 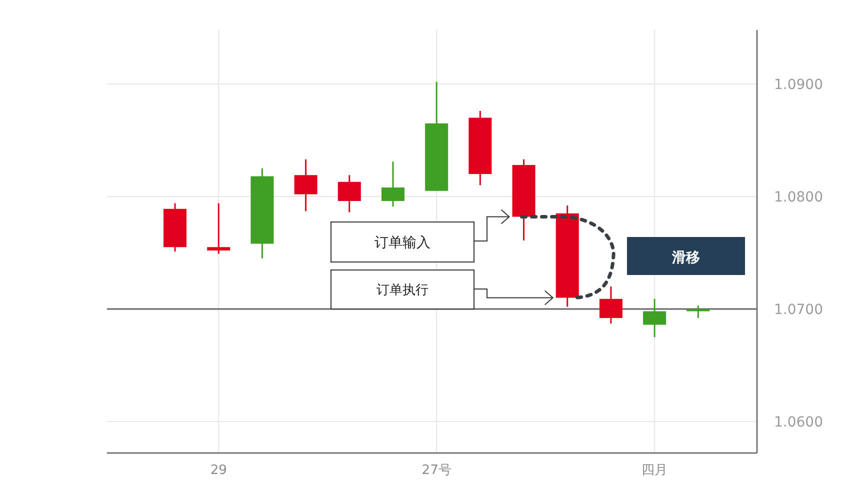 I want to click on x-tick-label: 29, so click(x=218, y=470).